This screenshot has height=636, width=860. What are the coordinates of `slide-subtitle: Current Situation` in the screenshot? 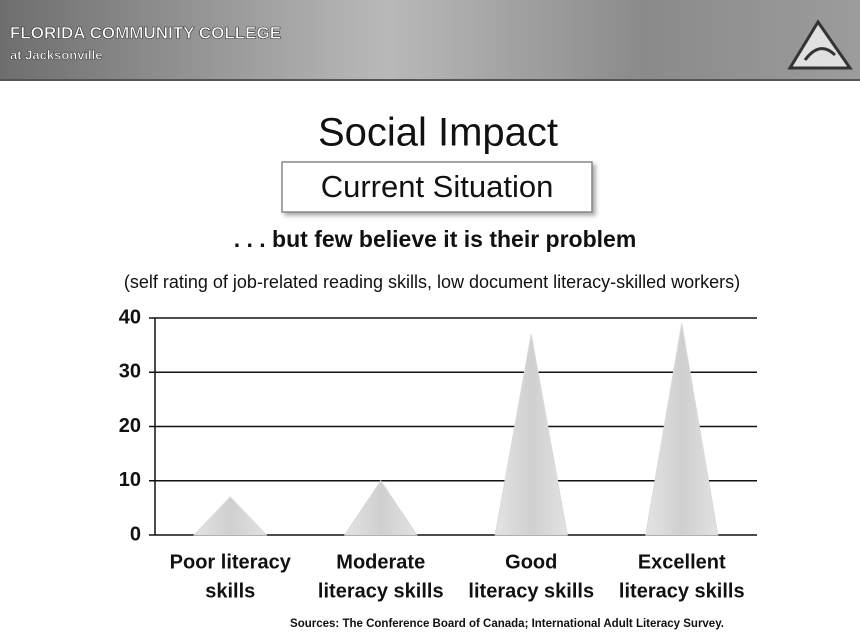 It's located at (437, 186).